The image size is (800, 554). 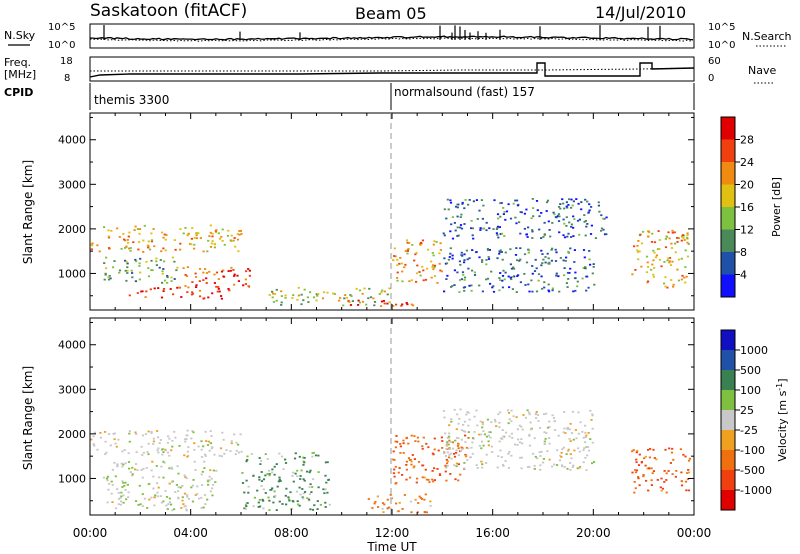 What do you see at coordinates (349, 96) in the screenshot?
I see `cpid-panel: CPID themis 3300 normalsound (fast) 157` at bounding box center [349, 96].